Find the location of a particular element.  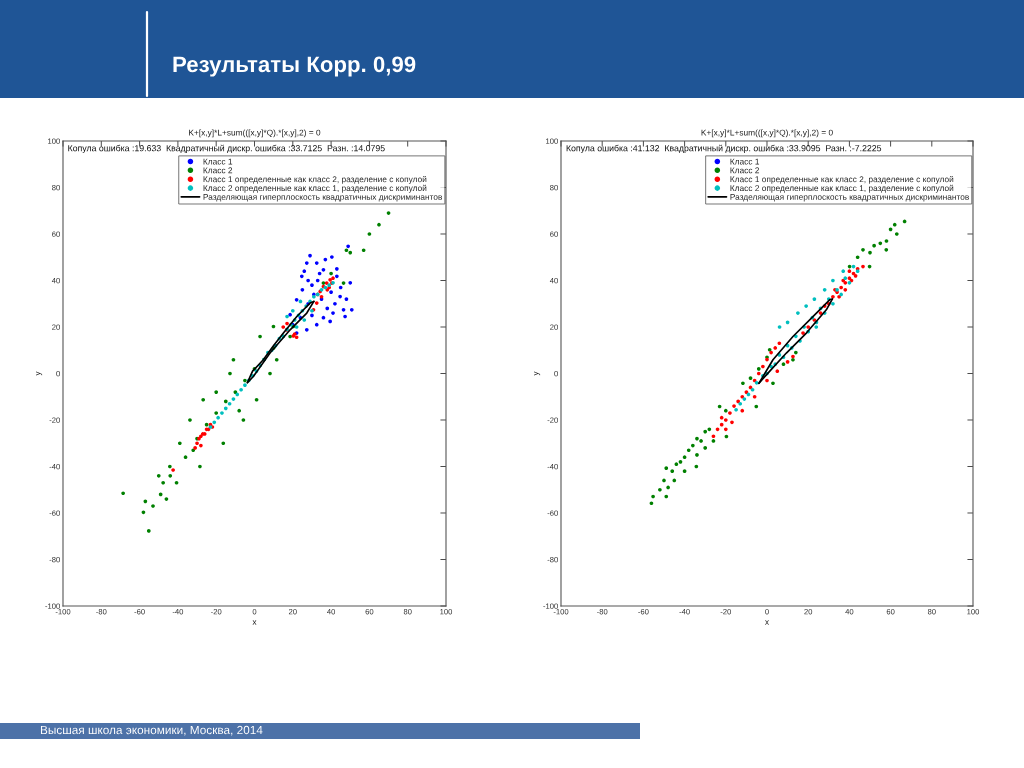

text: Результаты Корр. 0,99 is located at coordinates (294, 66).